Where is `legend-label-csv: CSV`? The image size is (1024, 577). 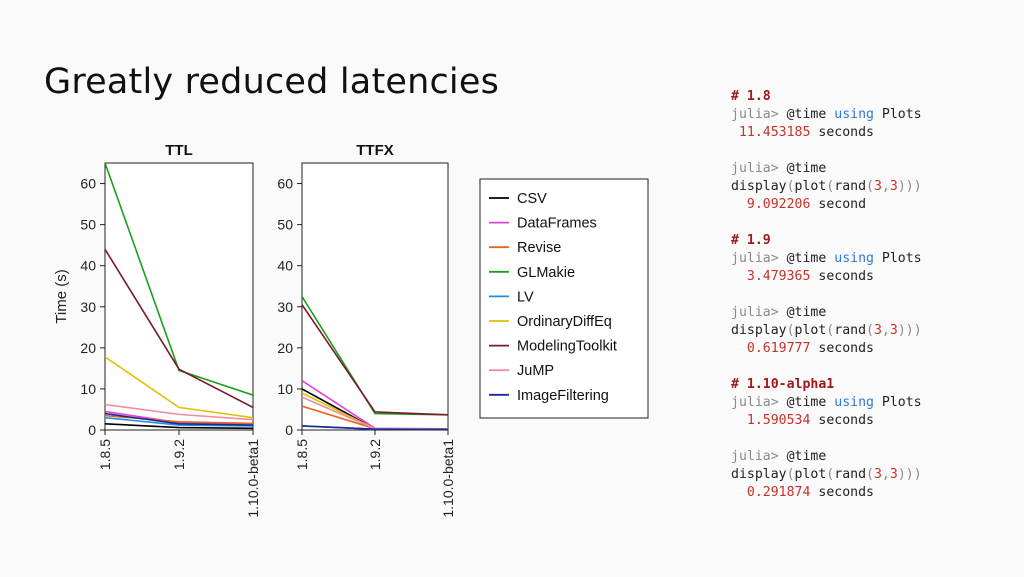
legend-label-csv: CSV is located at coordinates (532, 199).